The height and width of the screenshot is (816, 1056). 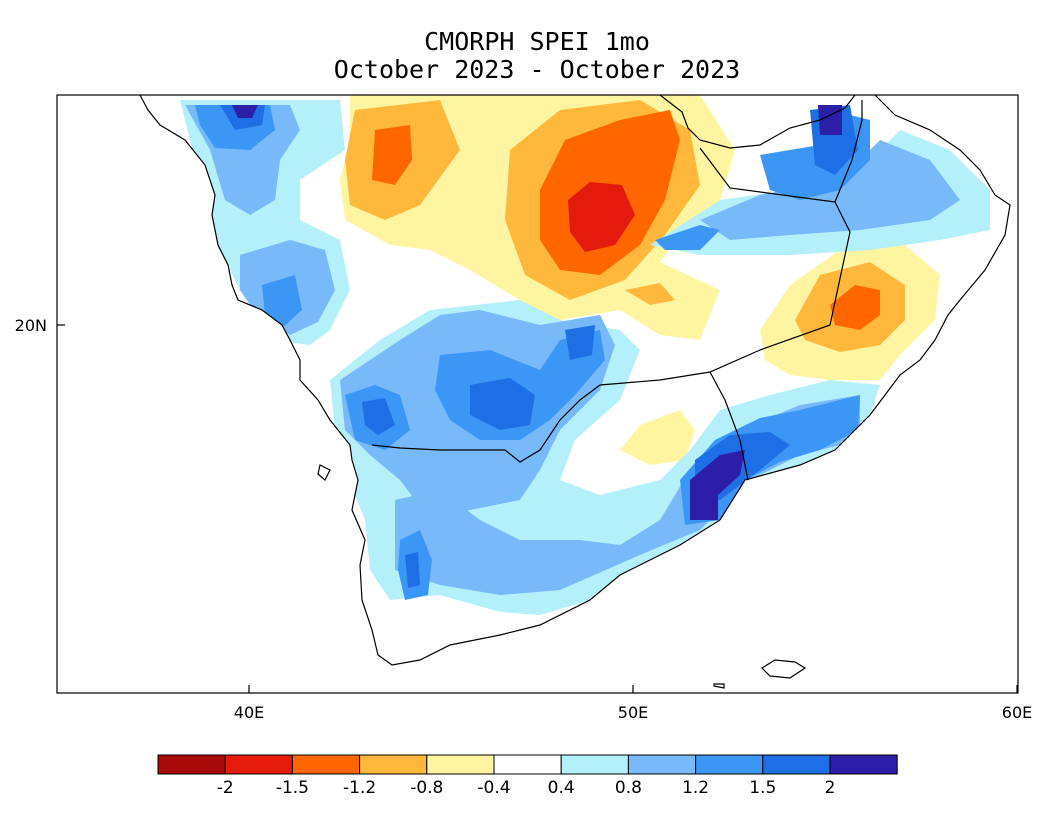 I want to click on color-bar-label: 2, so click(x=830, y=788).